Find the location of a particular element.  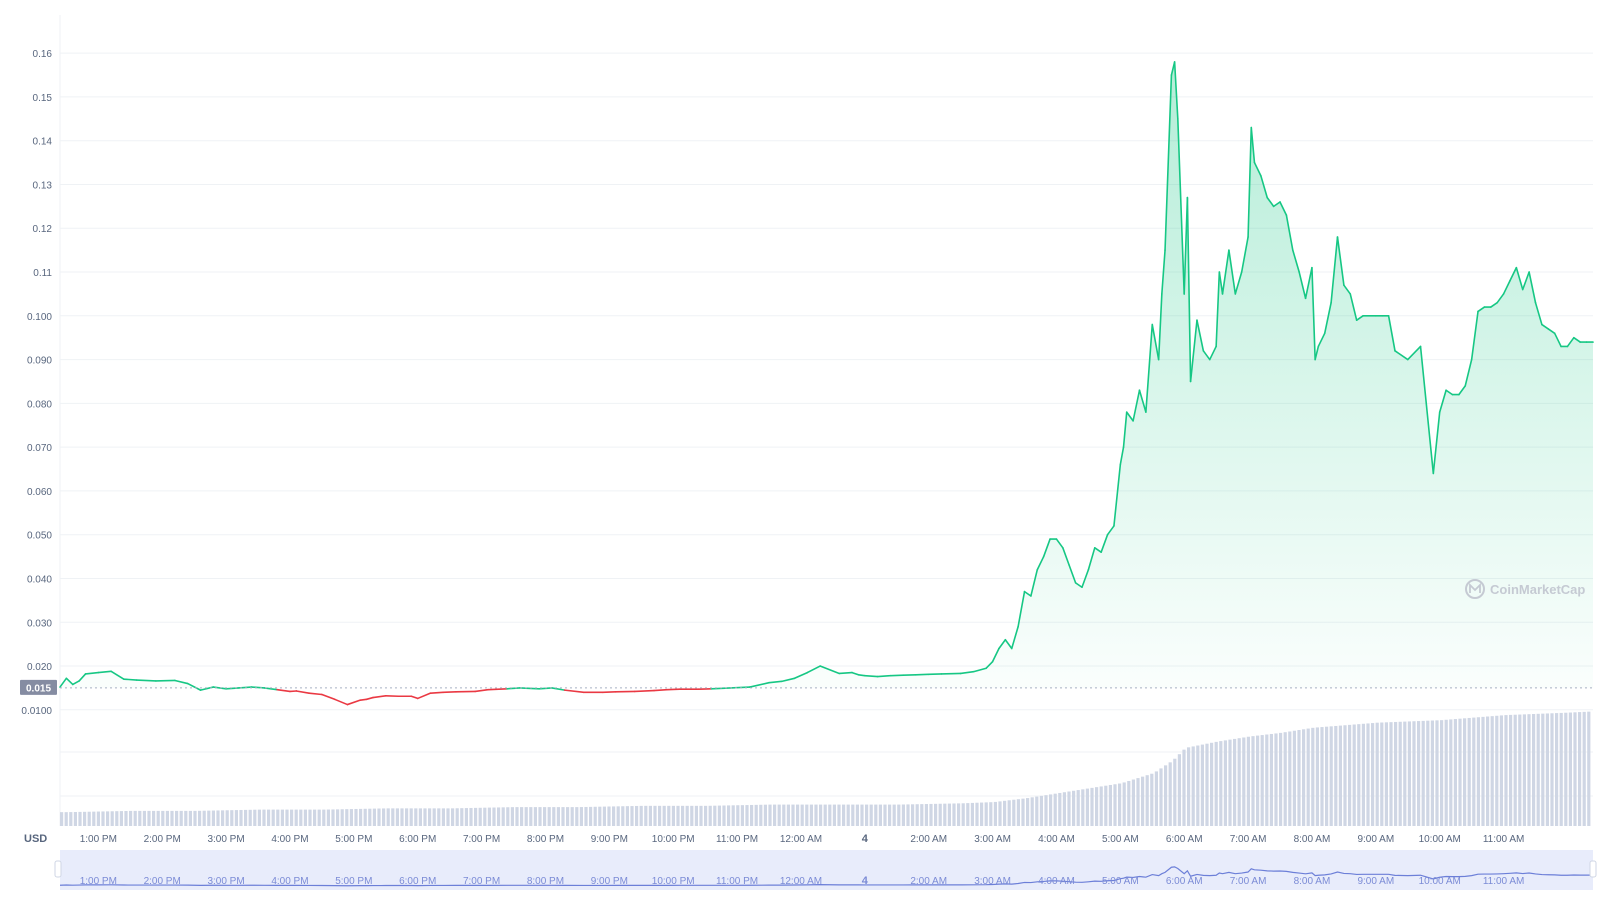

x-tick-label: 9:00 PM is located at coordinates (609, 839).